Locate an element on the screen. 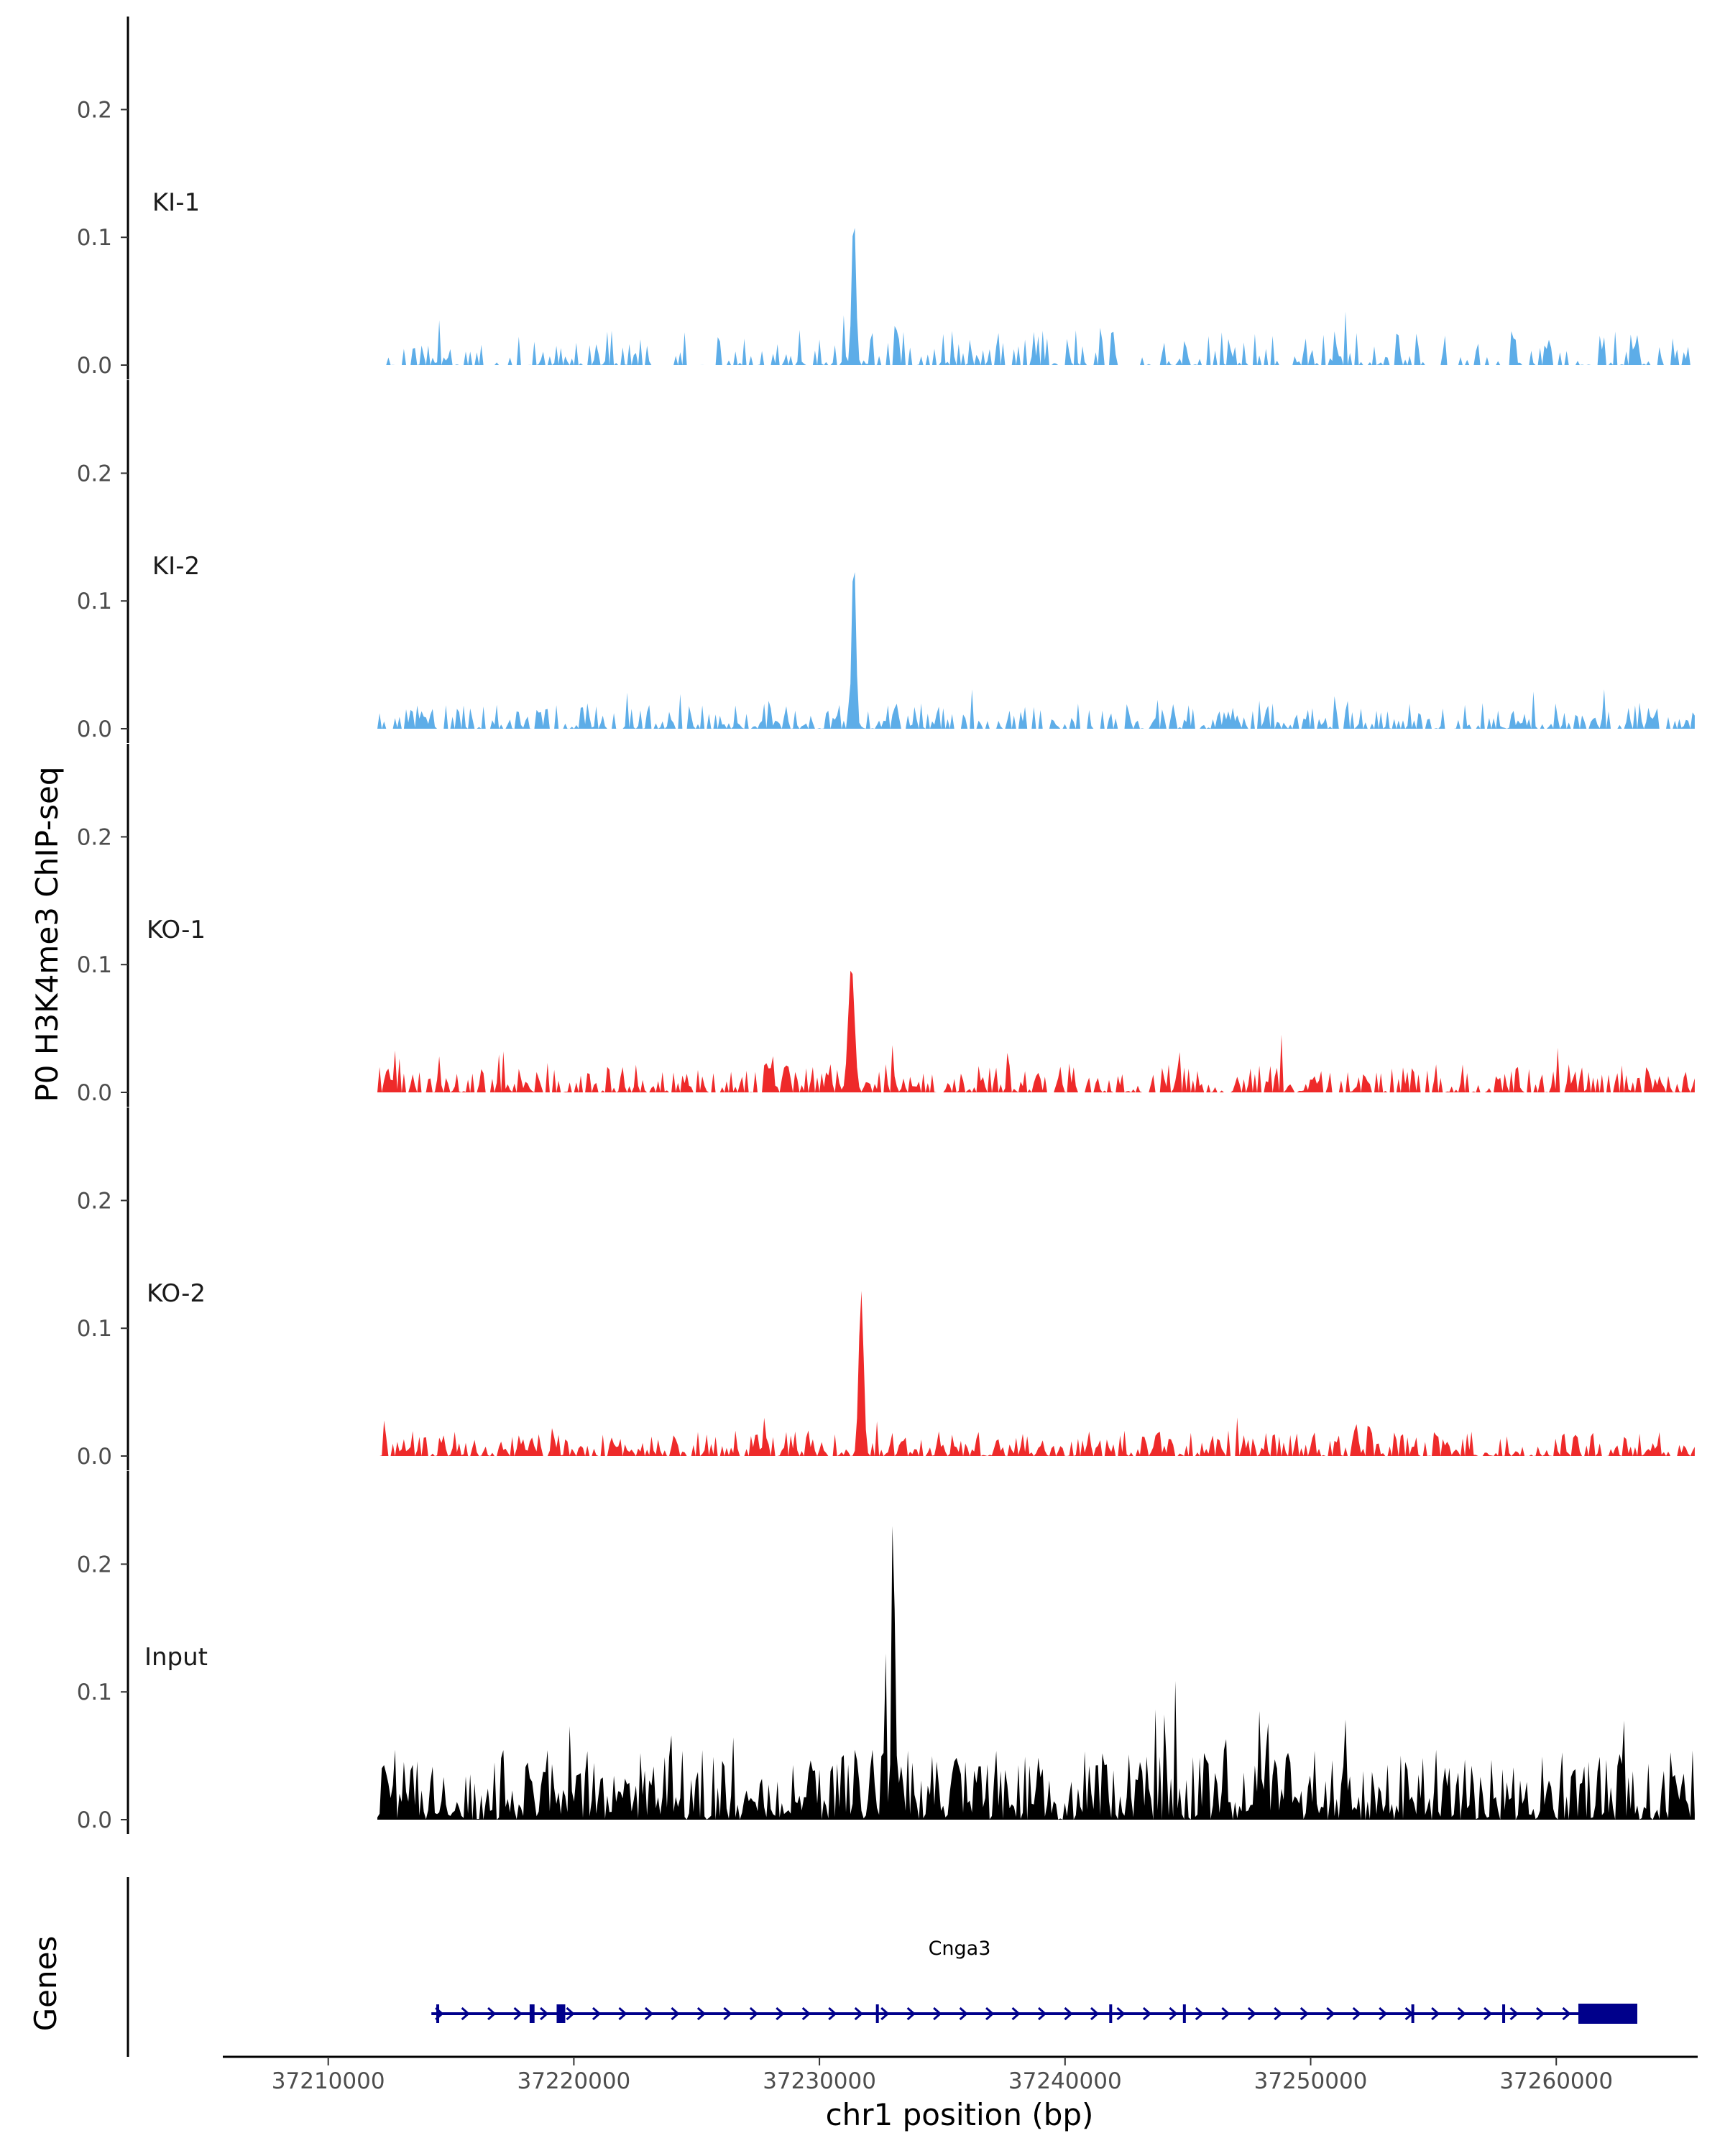 The width and height of the screenshot is (1725, 2156). x-tick-label: 37240000 is located at coordinates (1065, 2081).